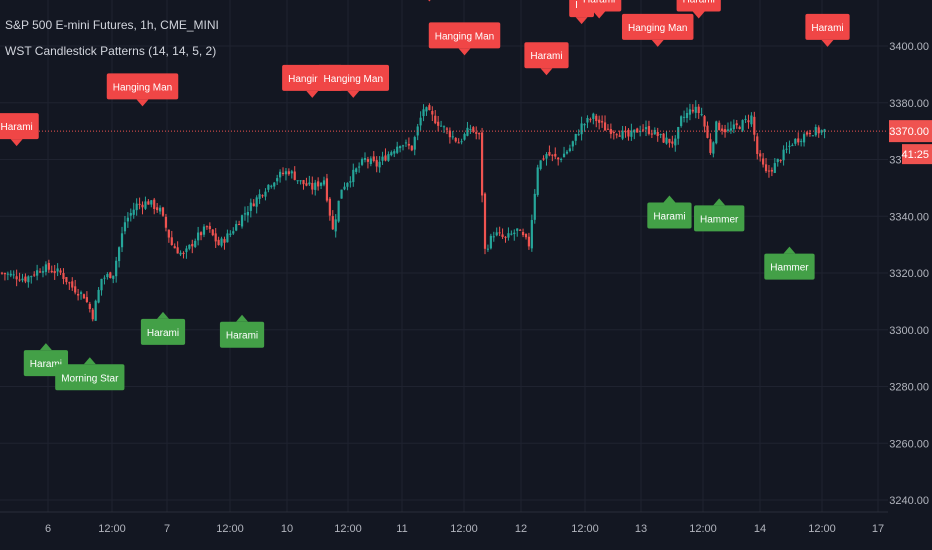 This screenshot has width=932, height=550. Describe the element at coordinates (48, 529) in the screenshot. I see `time-tick-label: 6` at that location.